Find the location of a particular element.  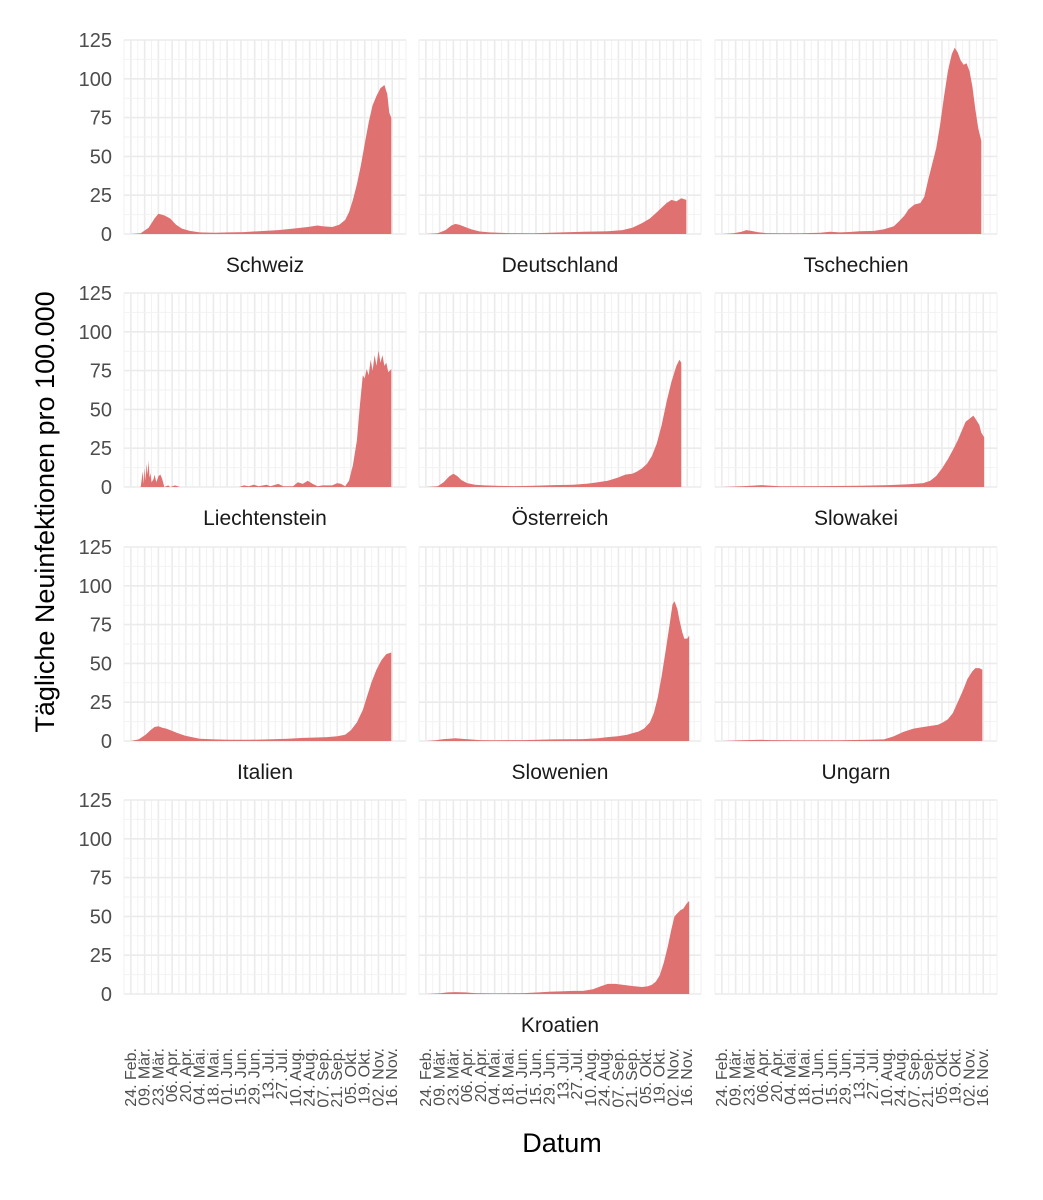

facet-label: Kroatien is located at coordinates (560, 1025).